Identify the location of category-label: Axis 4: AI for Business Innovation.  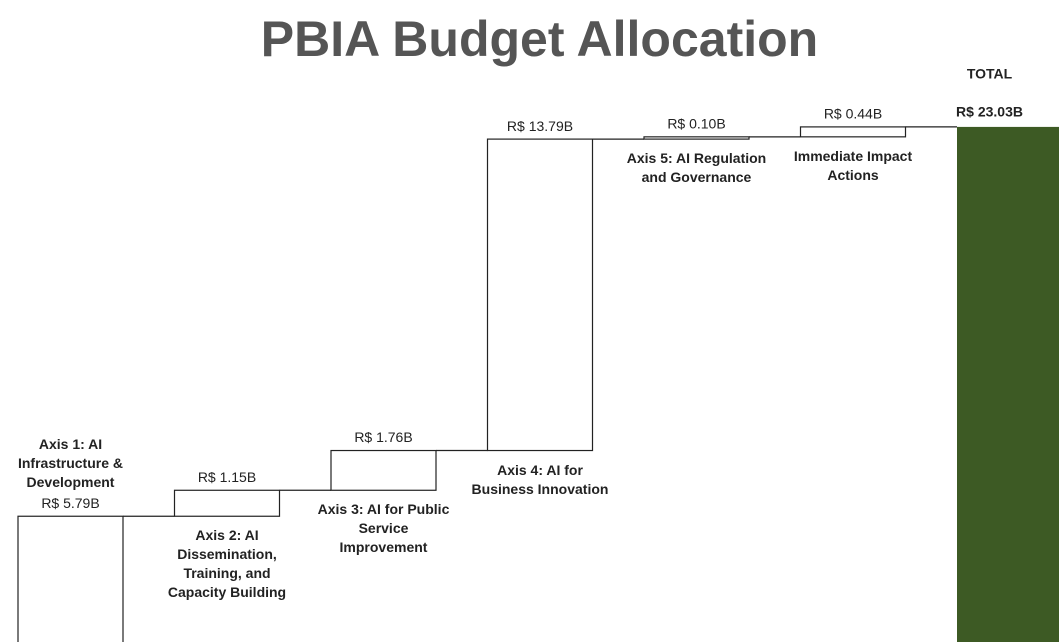
(540, 479).